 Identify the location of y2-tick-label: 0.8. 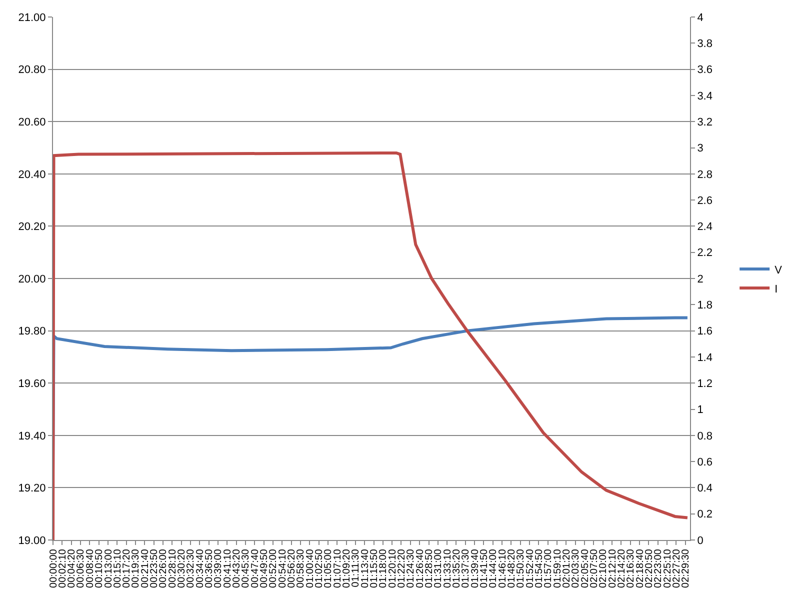
(704, 436).